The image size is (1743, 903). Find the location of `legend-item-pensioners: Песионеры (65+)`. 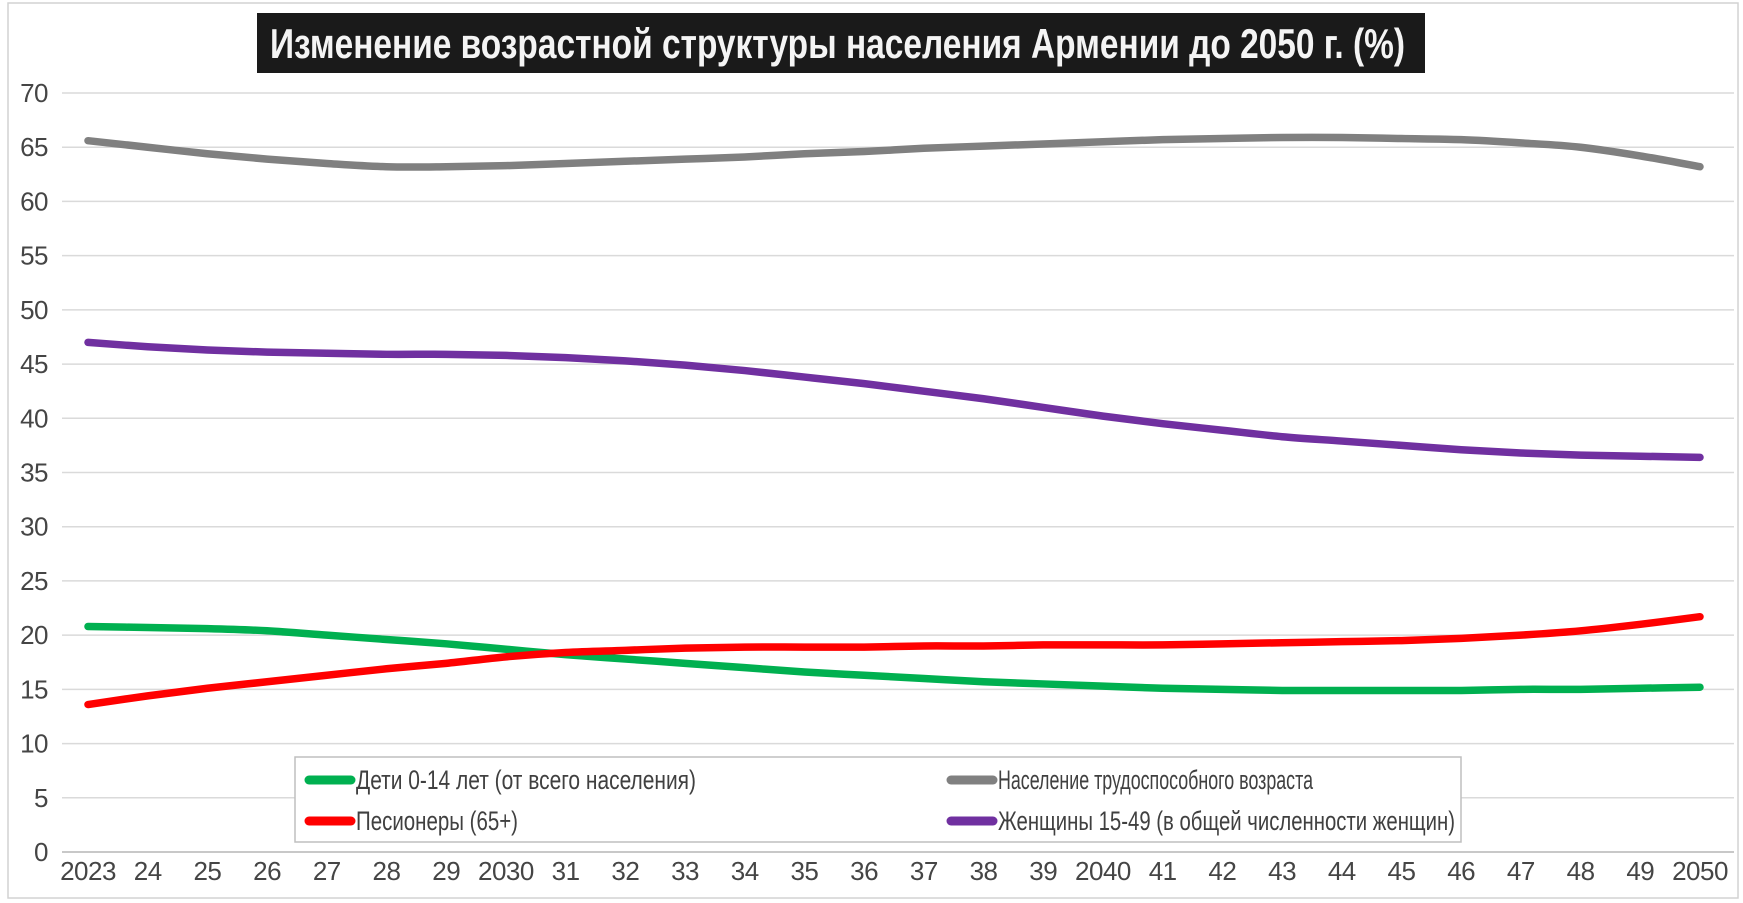

legend-item-pensioners: Песионеры (65+) is located at coordinates (411, 821).